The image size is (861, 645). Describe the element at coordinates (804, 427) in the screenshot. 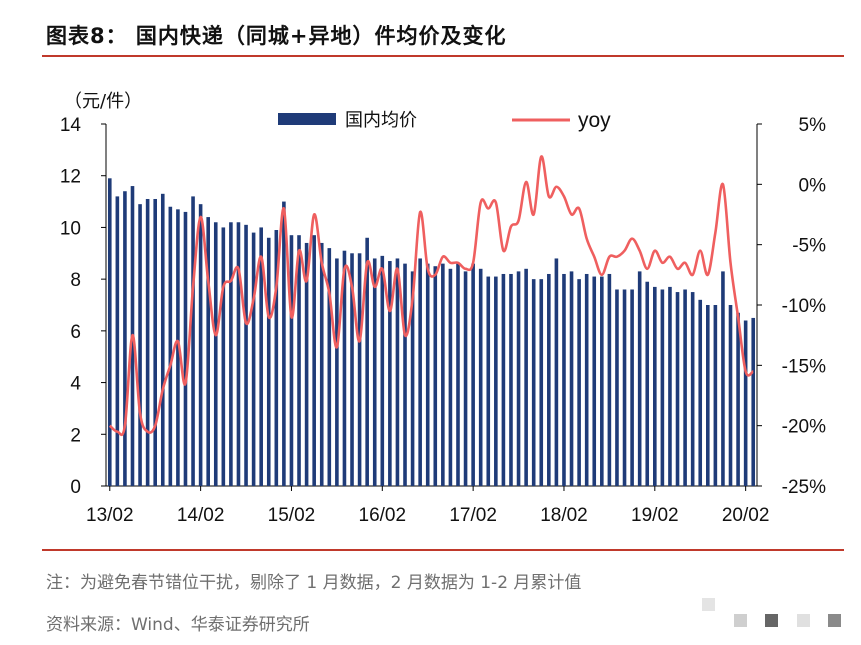

I see `right-tick-label: -20%` at that location.